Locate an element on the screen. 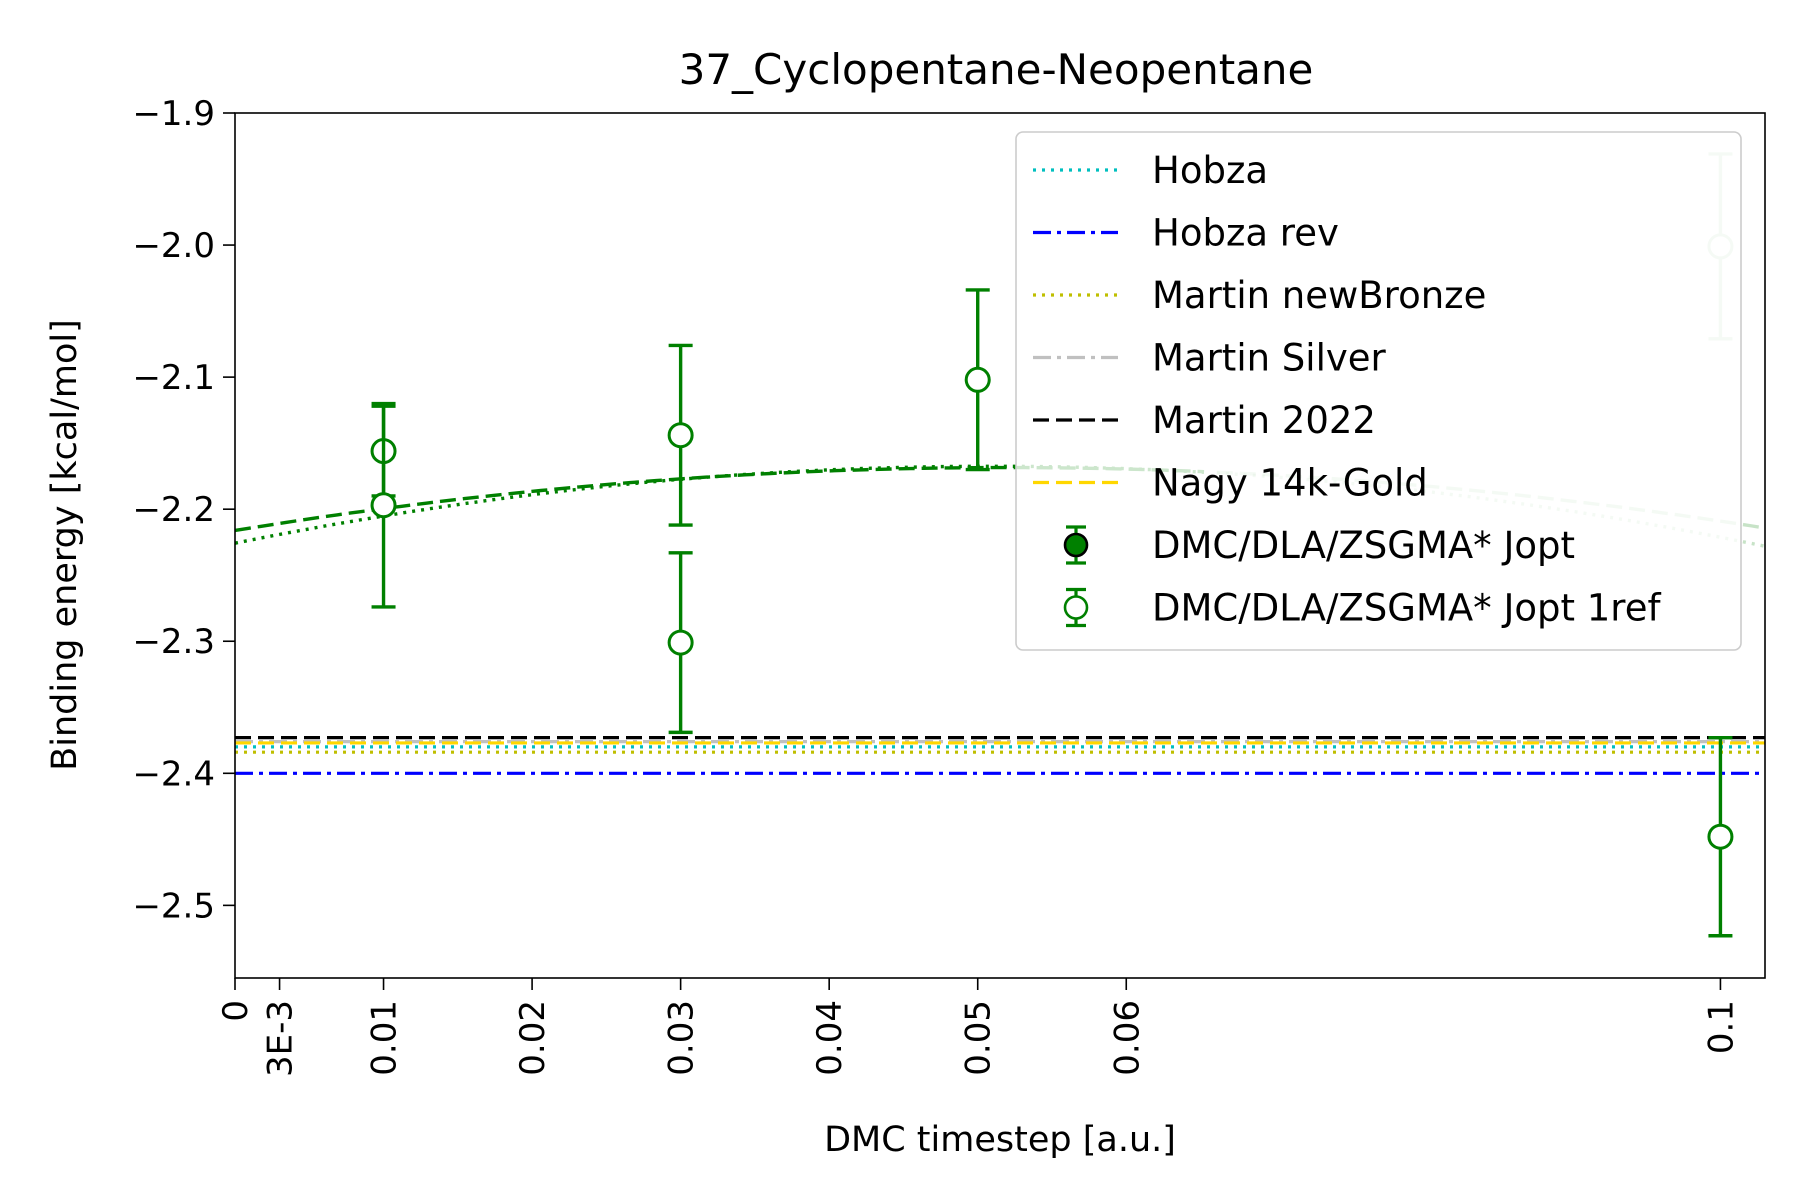 The image size is (1800, 1200). x-tick-label-1: 3E-3 is located at coordinates (281, 1038).